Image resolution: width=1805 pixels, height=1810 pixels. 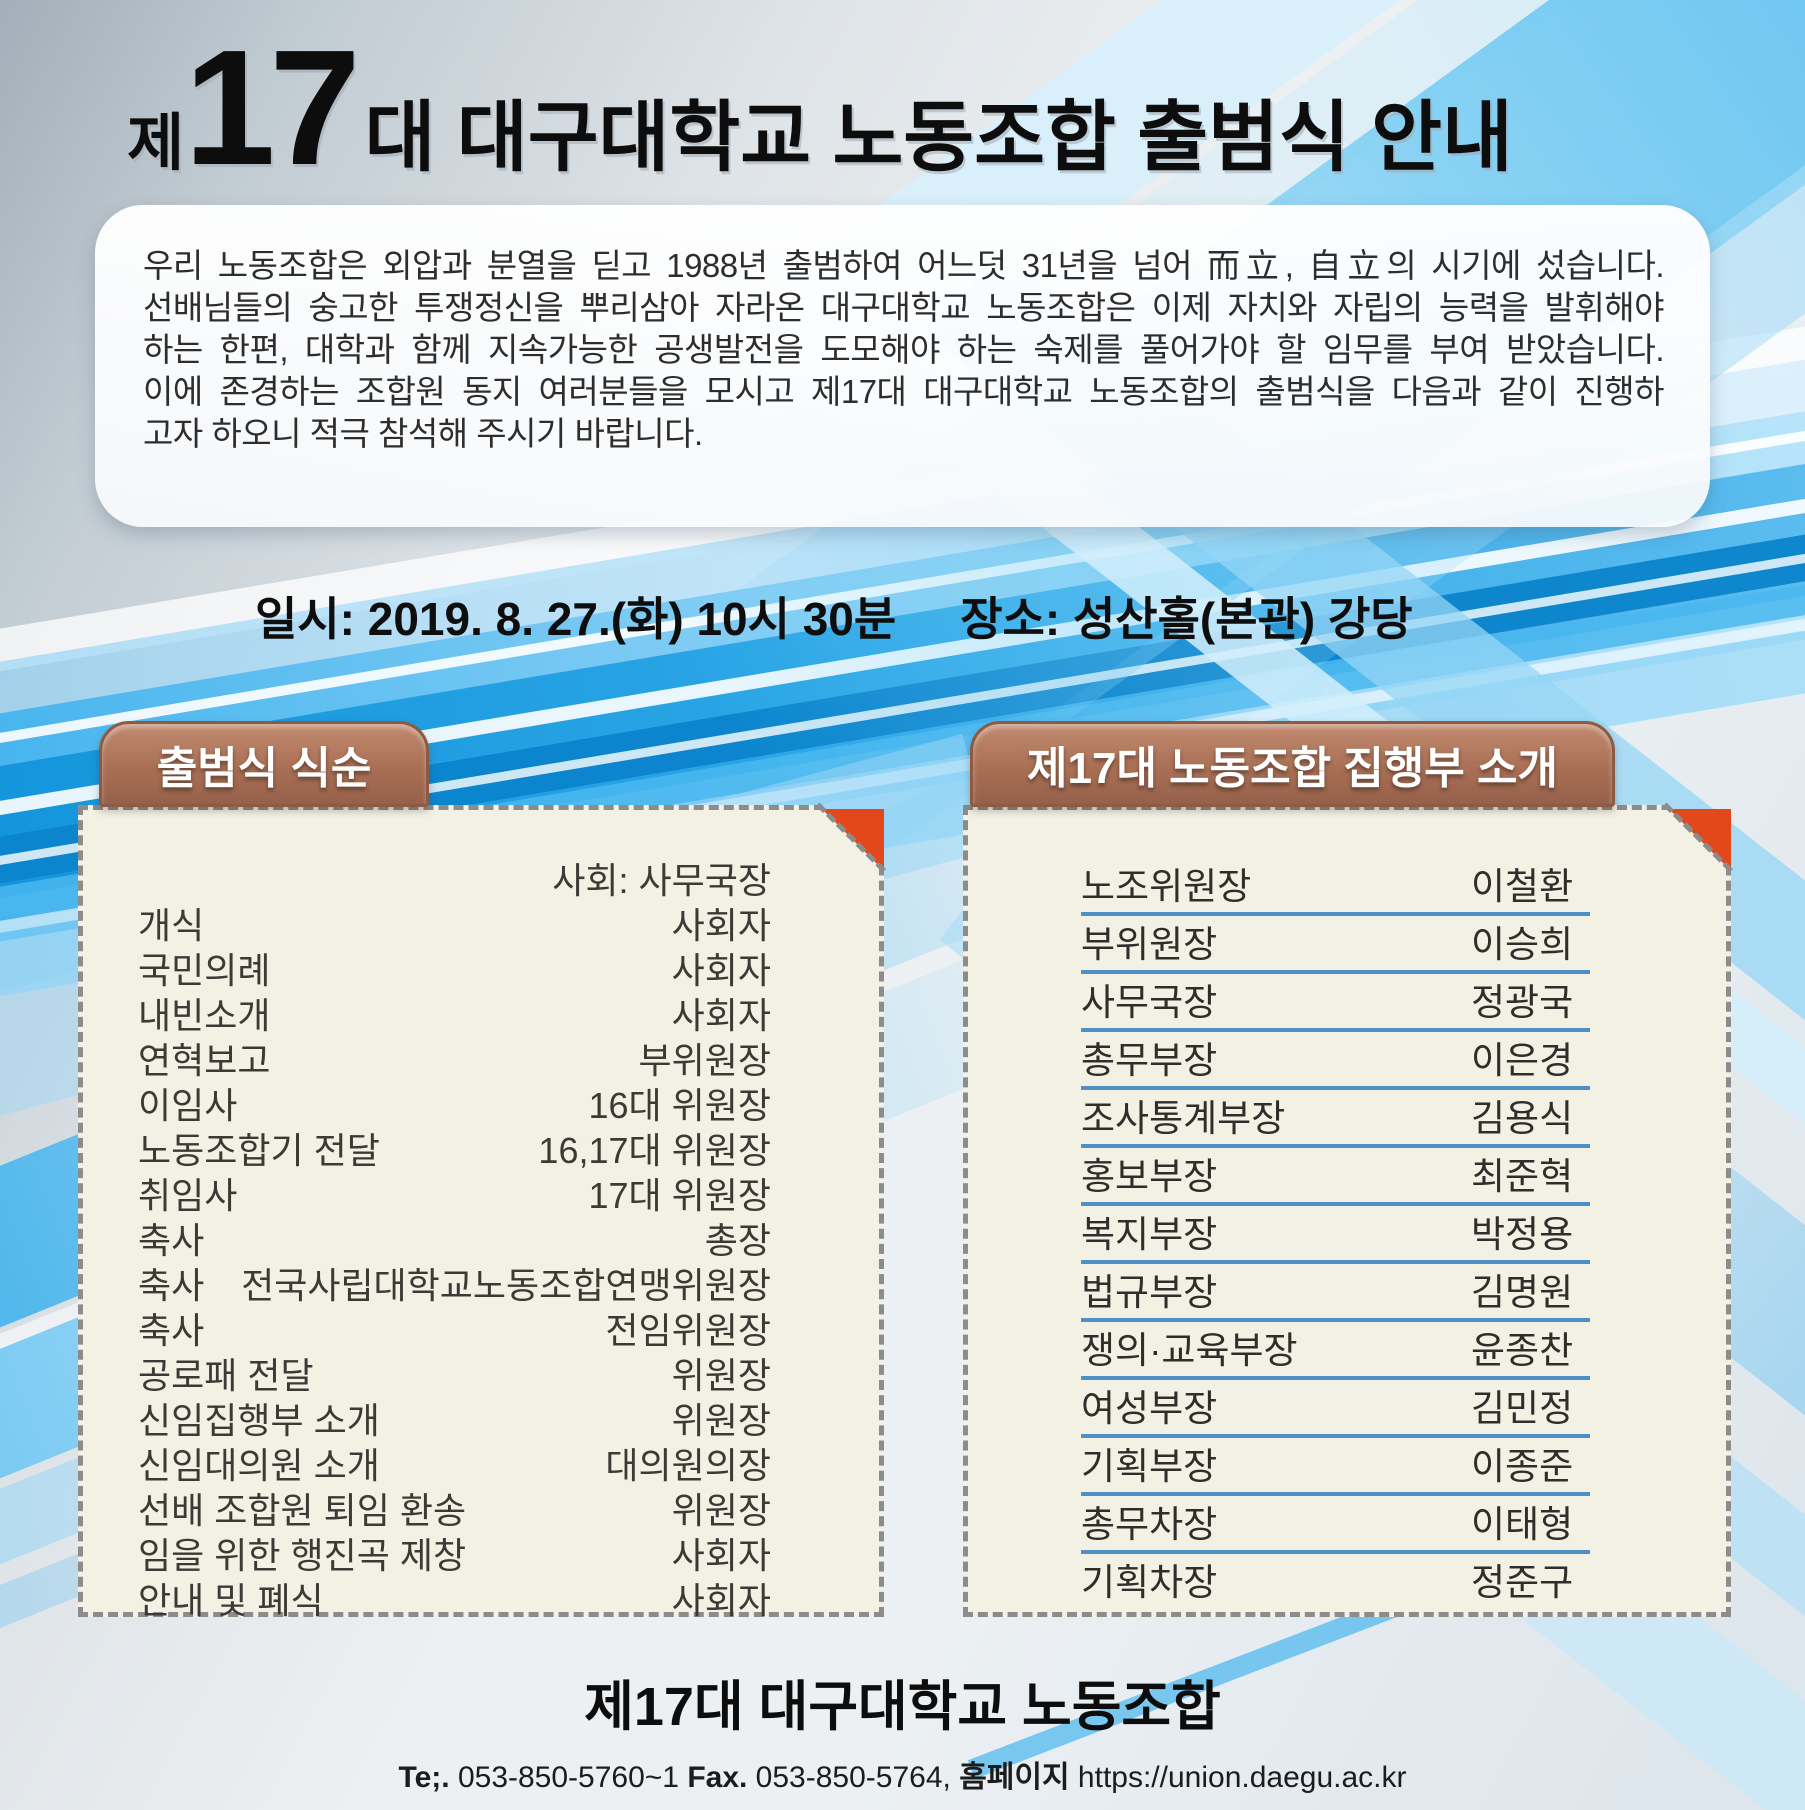 What do you see at coordinates (264, 764) in the screenshot?
I see `program-panel-tab: 출범식 식순` at bounding box center [264, 764].